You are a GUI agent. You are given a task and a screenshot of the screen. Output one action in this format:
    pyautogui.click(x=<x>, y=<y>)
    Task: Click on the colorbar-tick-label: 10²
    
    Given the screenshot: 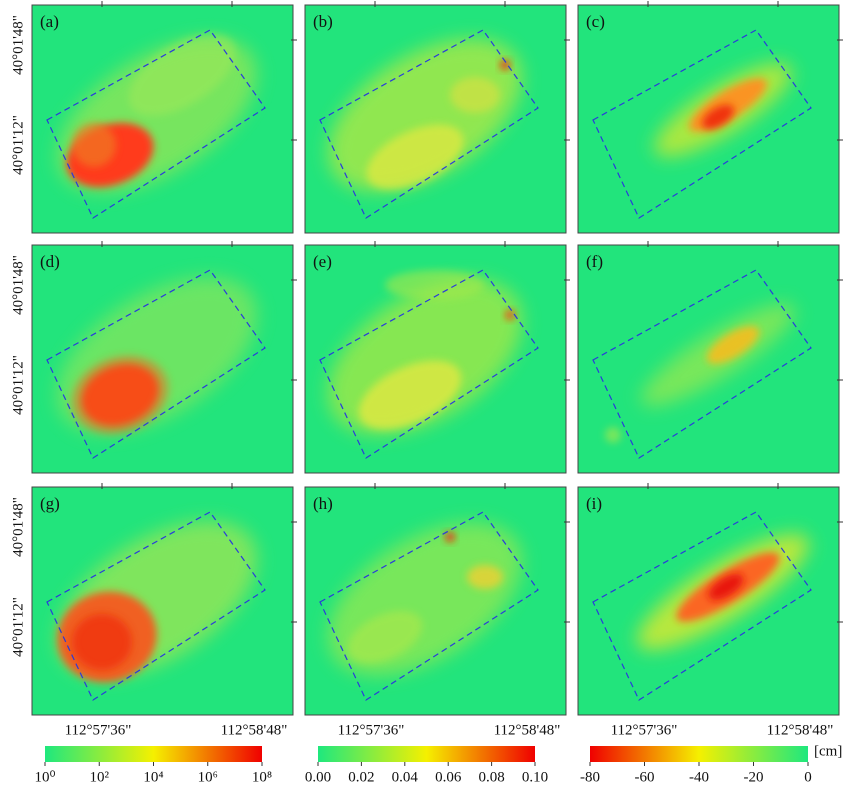 What is the action you would take?
    pyautogui.click(x=100, y=777)
    